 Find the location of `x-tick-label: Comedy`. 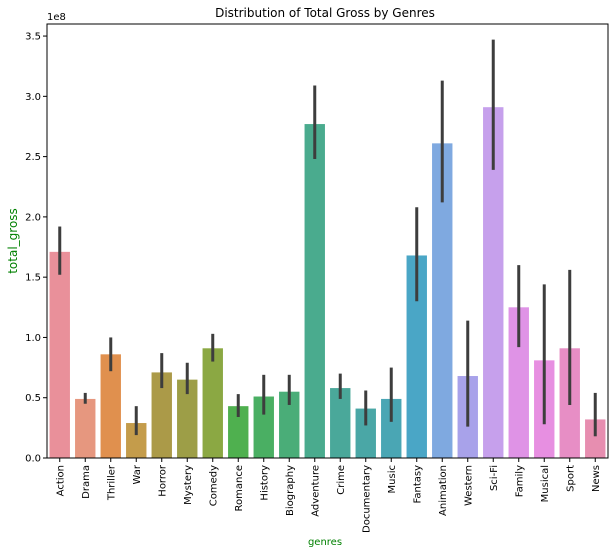

x-tick-label: Comedy is located at coordinates (213, 485).